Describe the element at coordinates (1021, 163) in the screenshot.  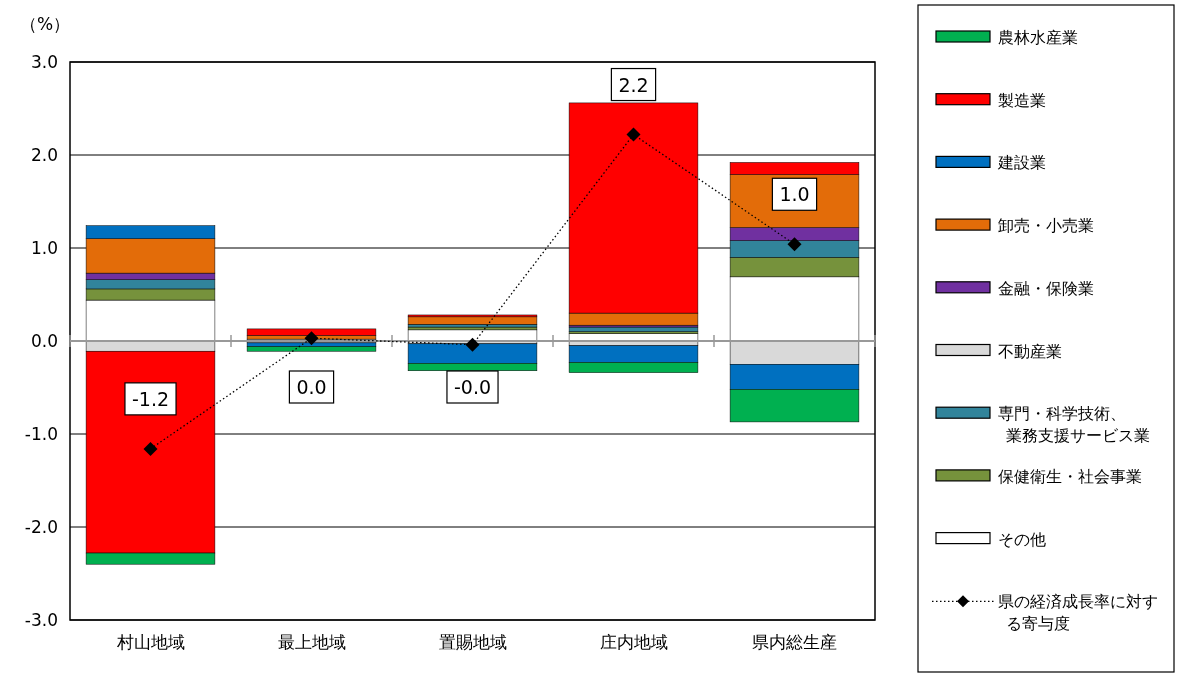
I see `legend-label: 建設業` at that location.